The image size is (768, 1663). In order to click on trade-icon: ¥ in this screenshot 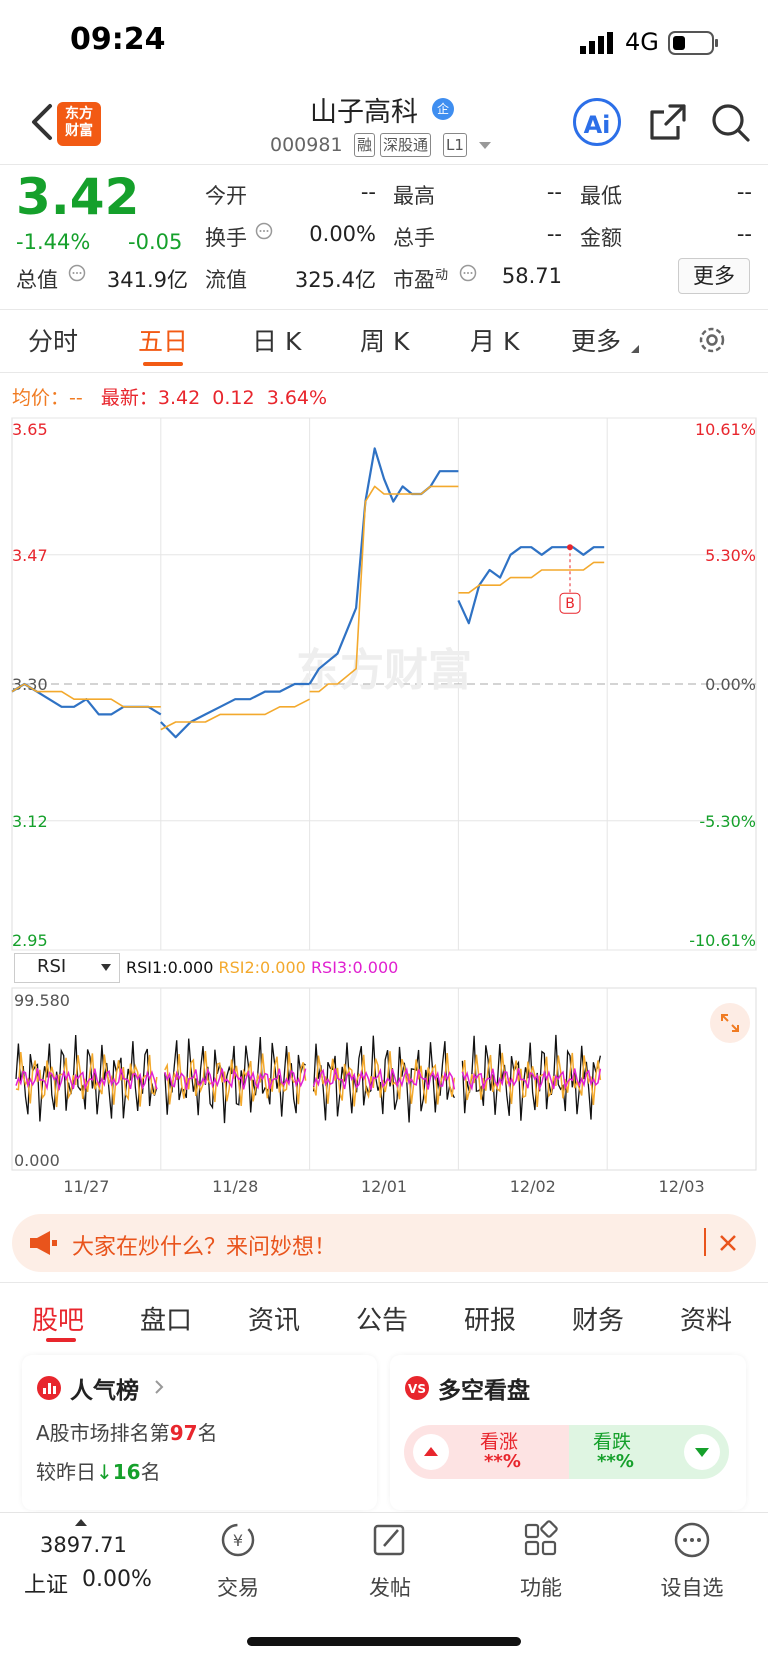, I will do `click(238, 1540)`.